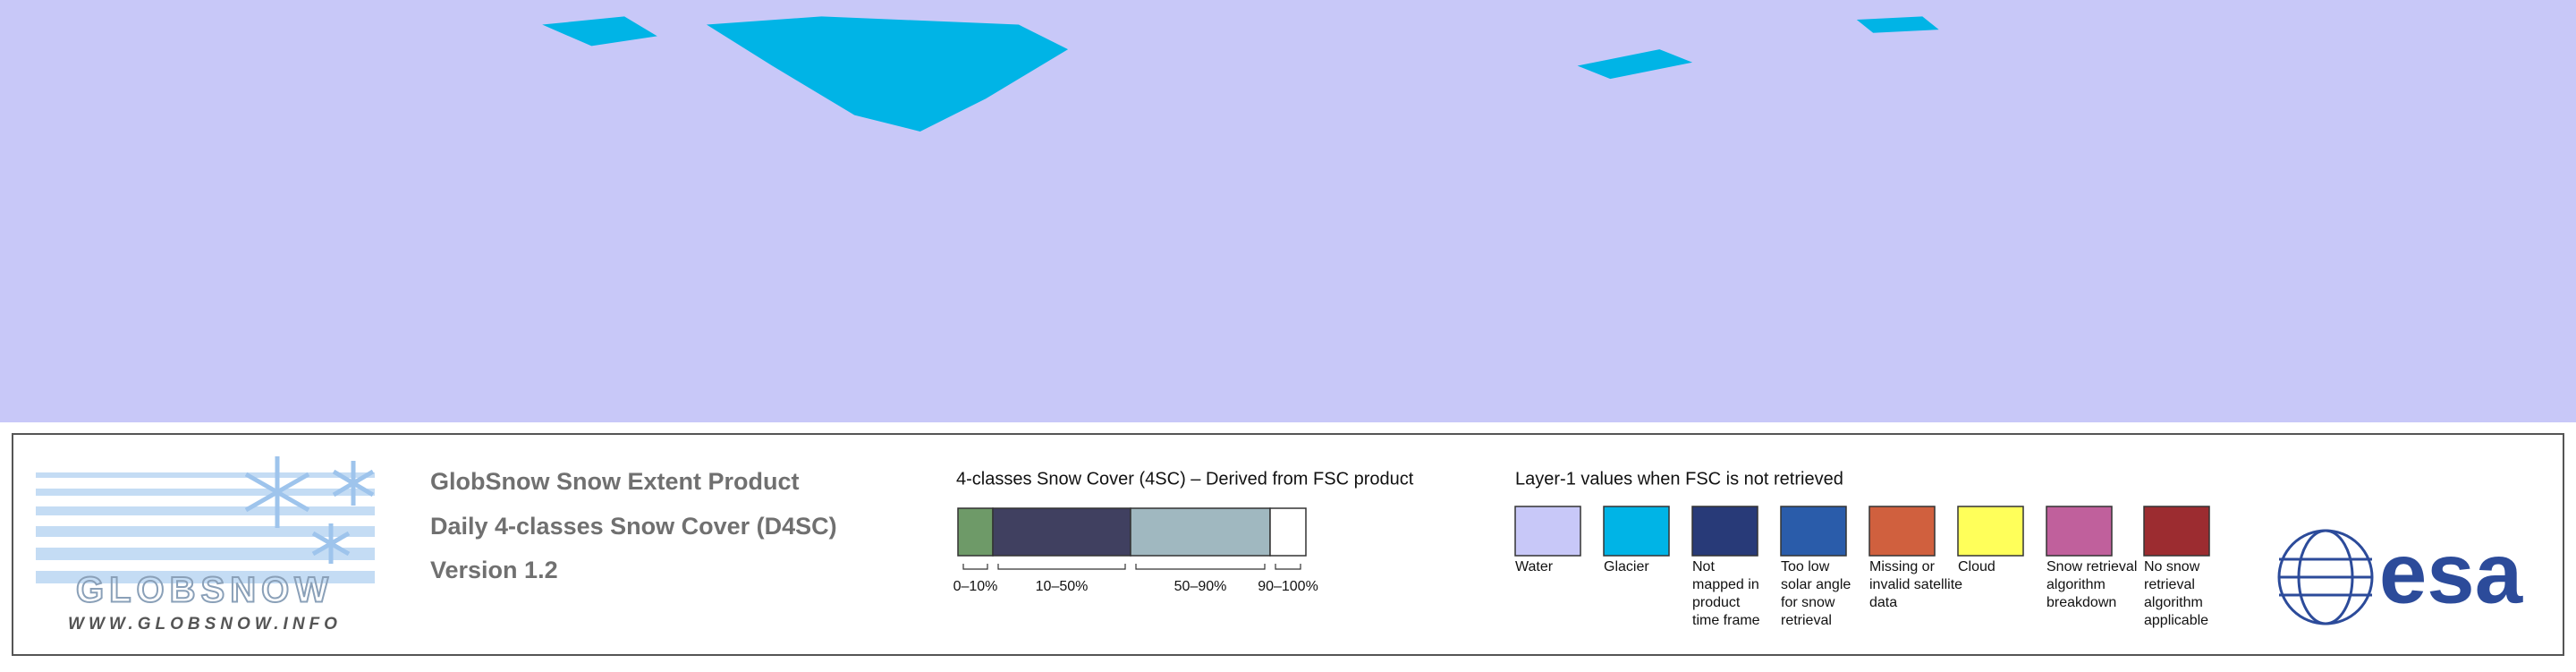 Image resolution: width=2576 pixels, height=672 pixels. Describe the element at coordinates (1808, 602) in the screenshot. I see `layer1-label: for snow` at that location.